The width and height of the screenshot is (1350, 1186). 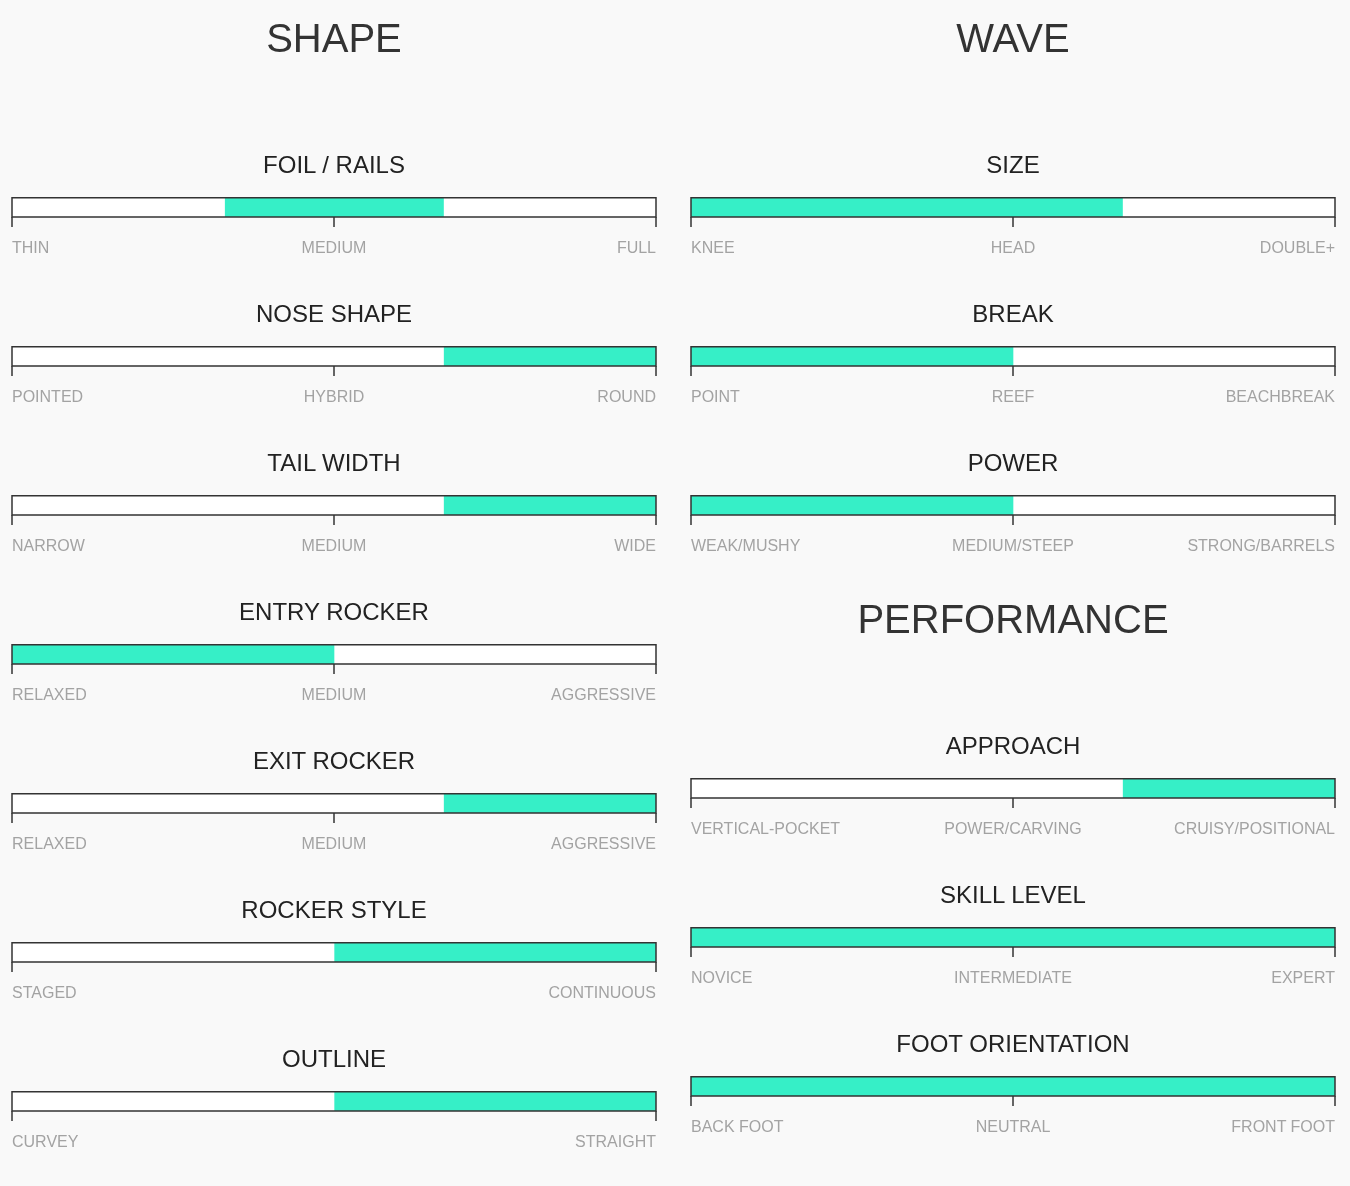 I want to click on text: SKILL LEVEL, so click(x=1013, y=895).